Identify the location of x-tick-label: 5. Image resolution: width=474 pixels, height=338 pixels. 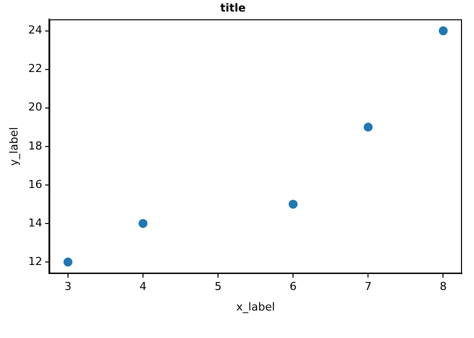
(218, 287).